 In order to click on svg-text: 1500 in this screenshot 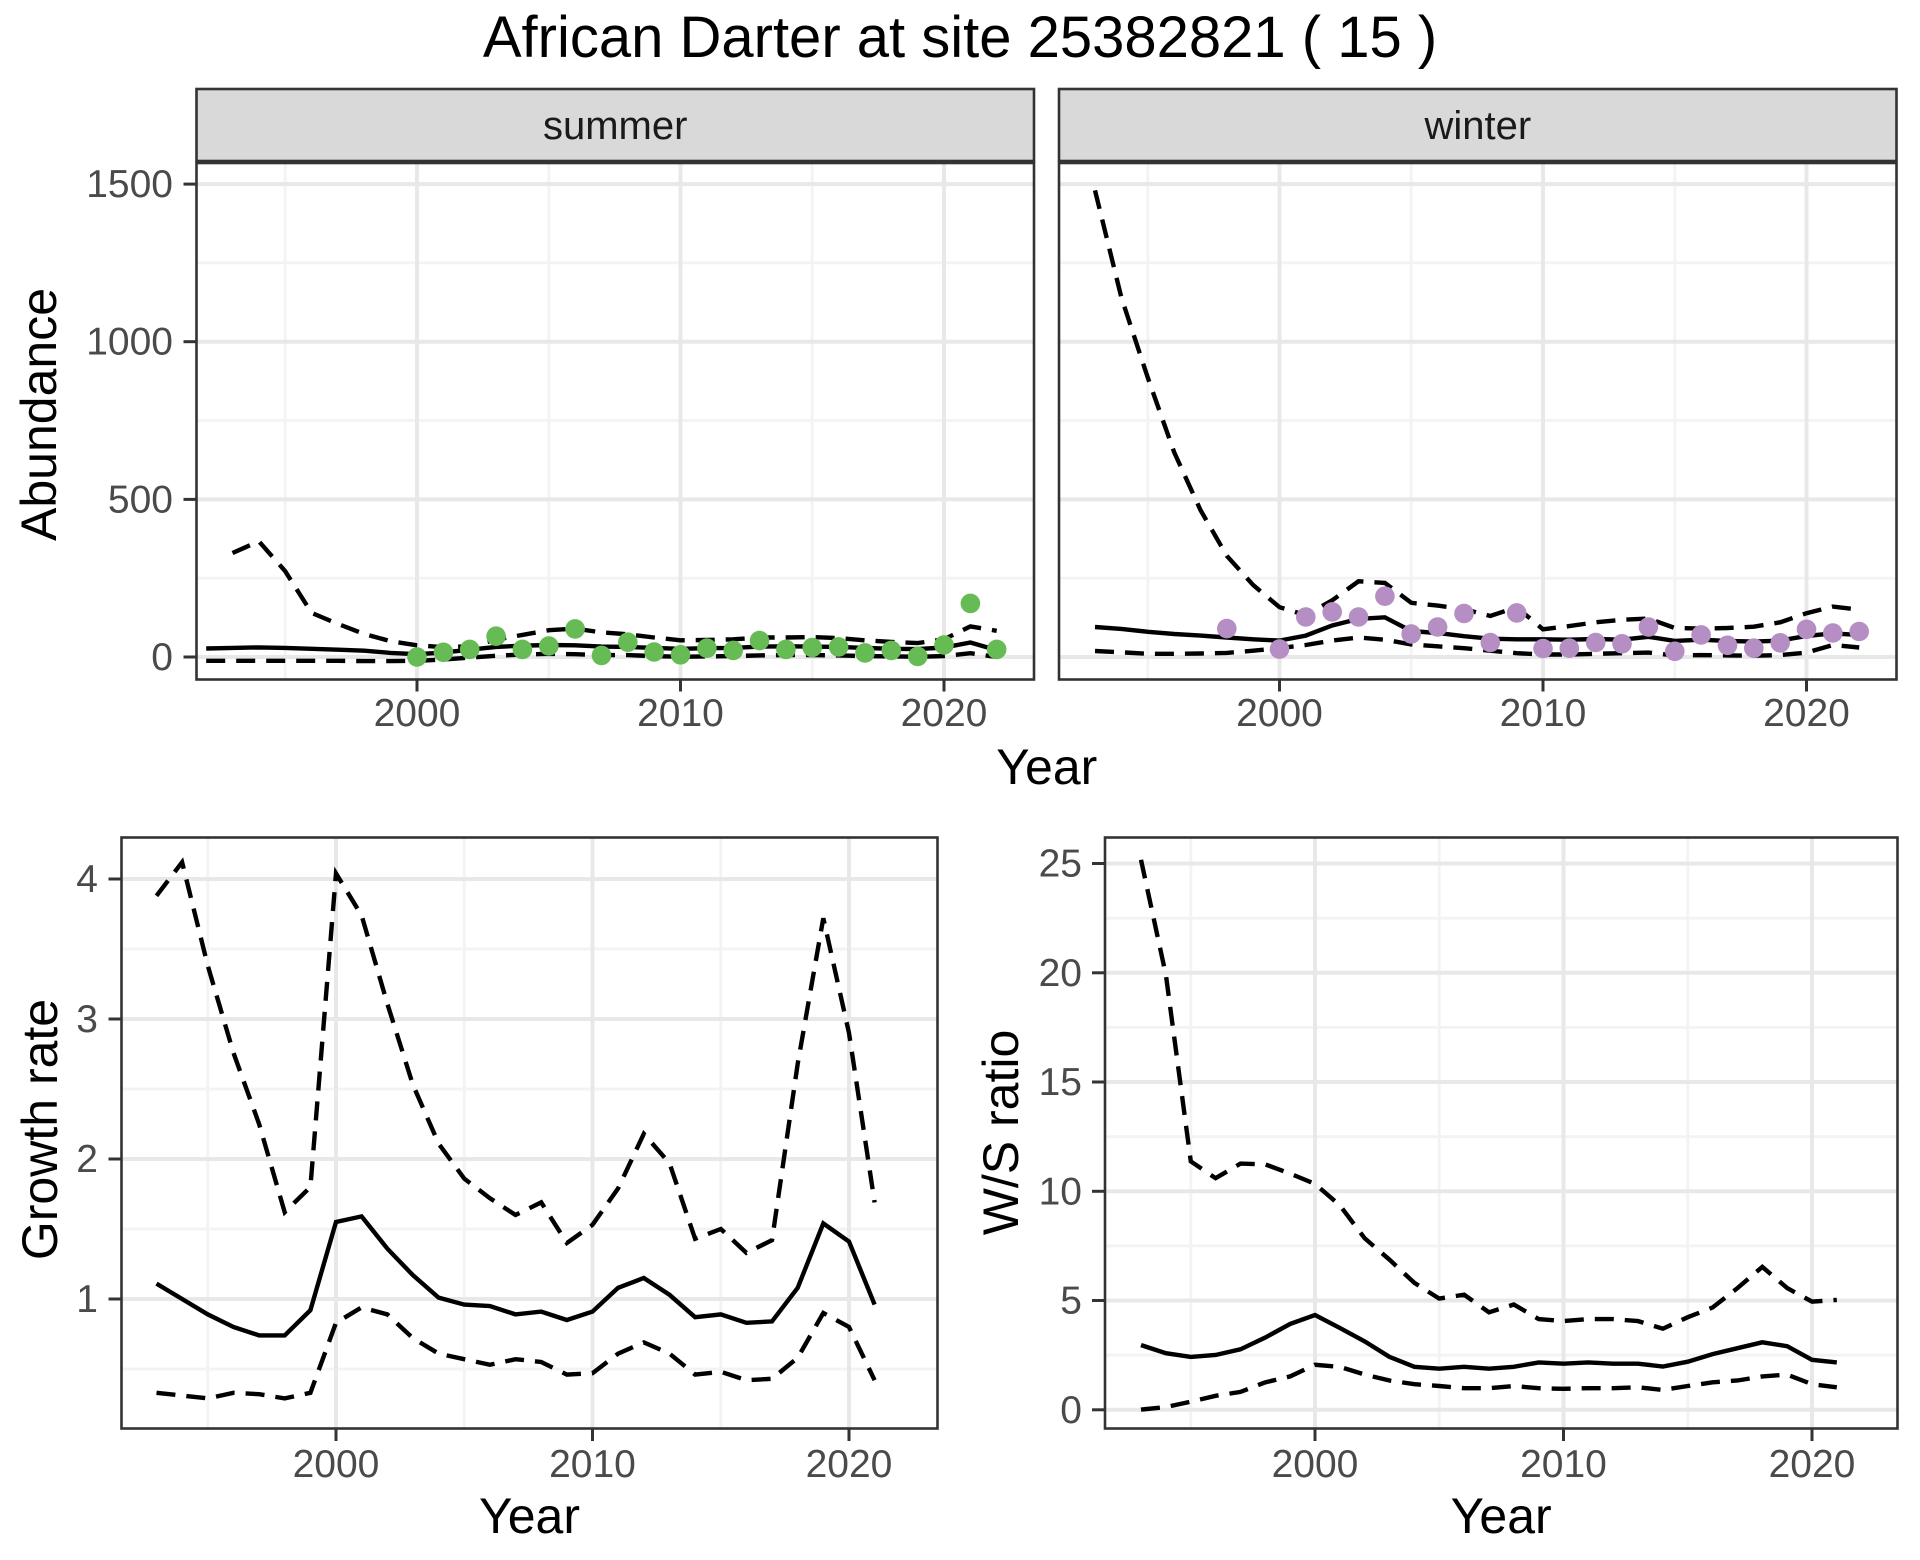, I will do `click(129, 184)`.